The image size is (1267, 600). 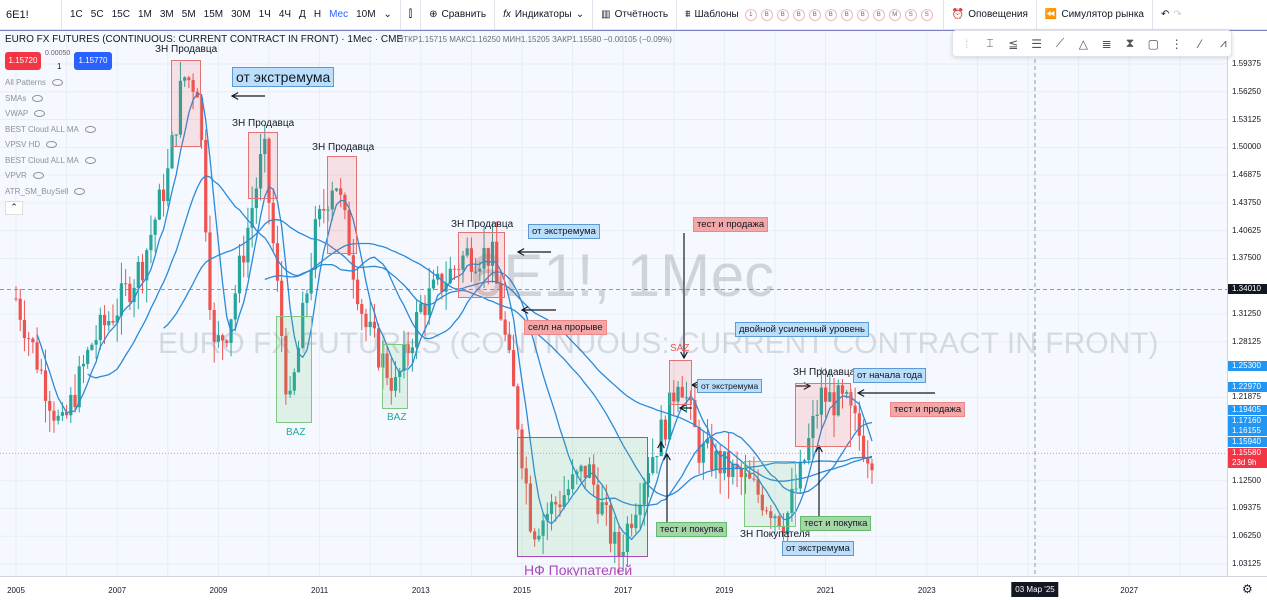 I want to click on collapse-legend-button: ⌃, so click(x=14, y=208).